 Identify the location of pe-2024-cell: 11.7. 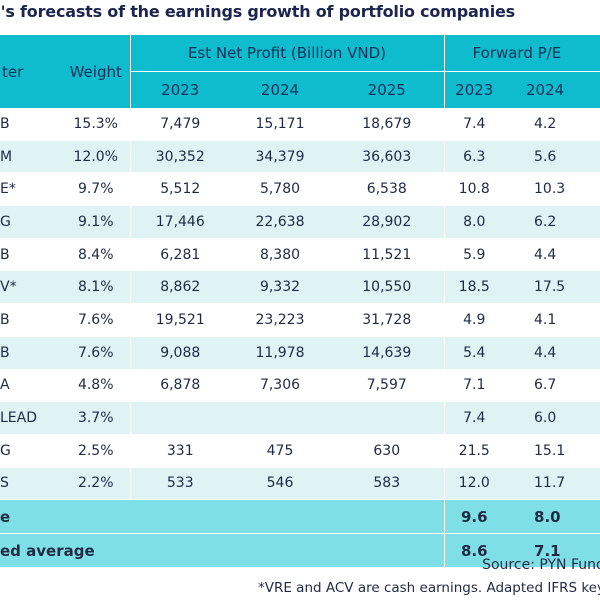
(552, 484).